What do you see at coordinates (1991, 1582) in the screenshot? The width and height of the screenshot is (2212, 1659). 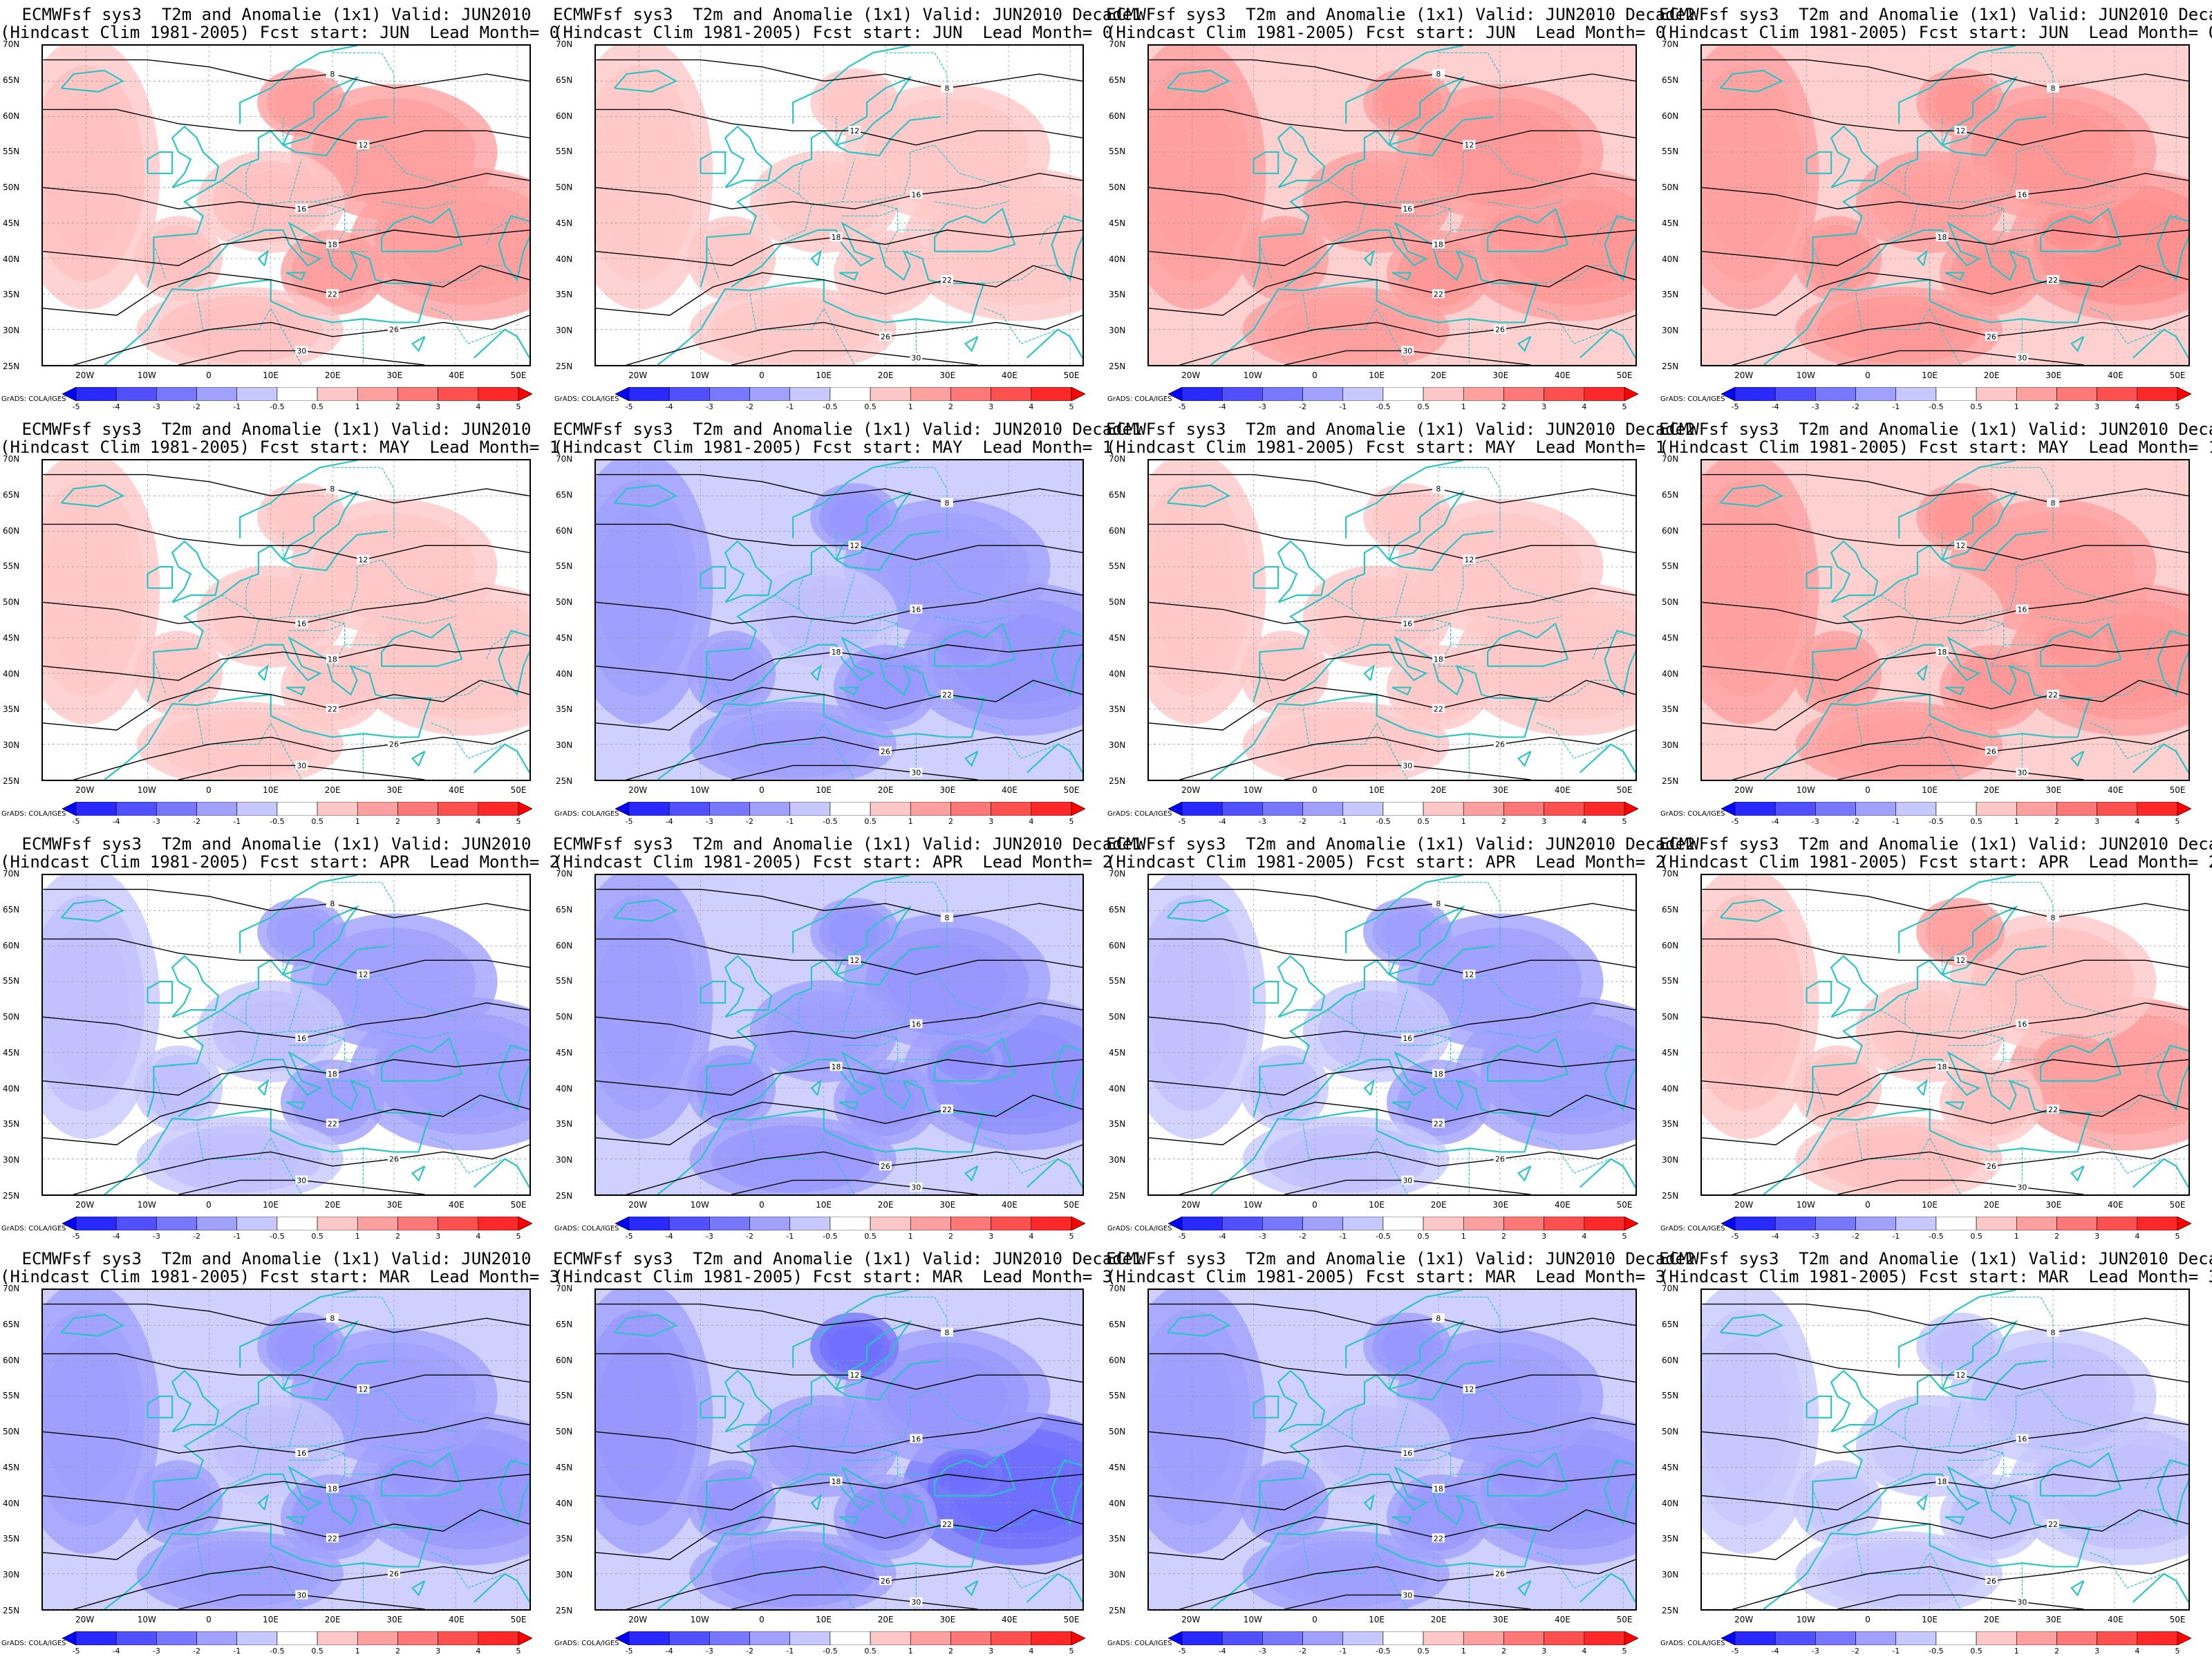 I see `contour-label: 26` at bounding box center [1991, 1582].